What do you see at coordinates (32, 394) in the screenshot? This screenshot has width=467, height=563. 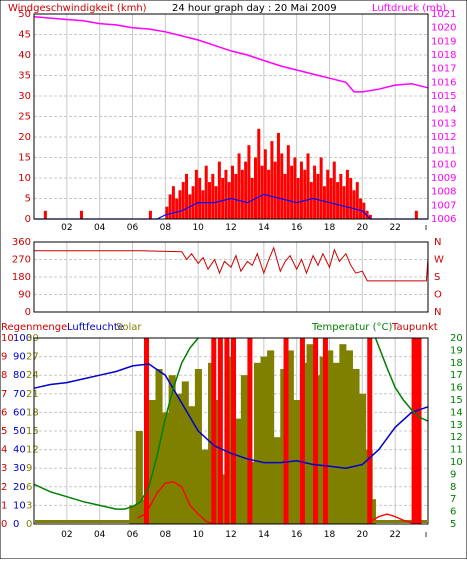 I see `p3-ytick-solar-7: 21` at bounding box center [32, 394].